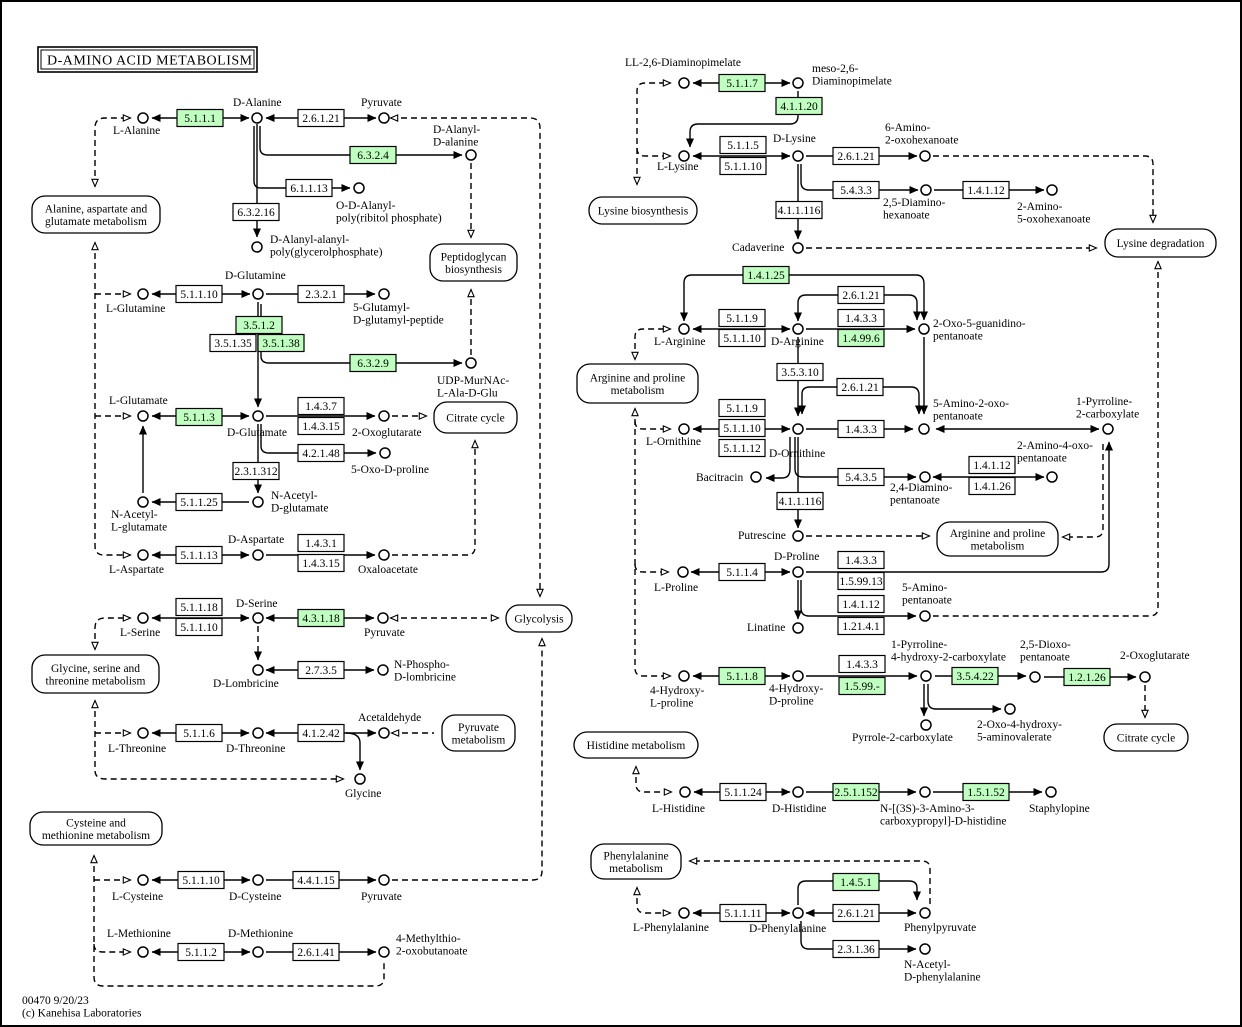 The width and height of the screenshot is (1242, 1027). I want to click on enzyme-box-5.4.3.3, so click(856, 190).